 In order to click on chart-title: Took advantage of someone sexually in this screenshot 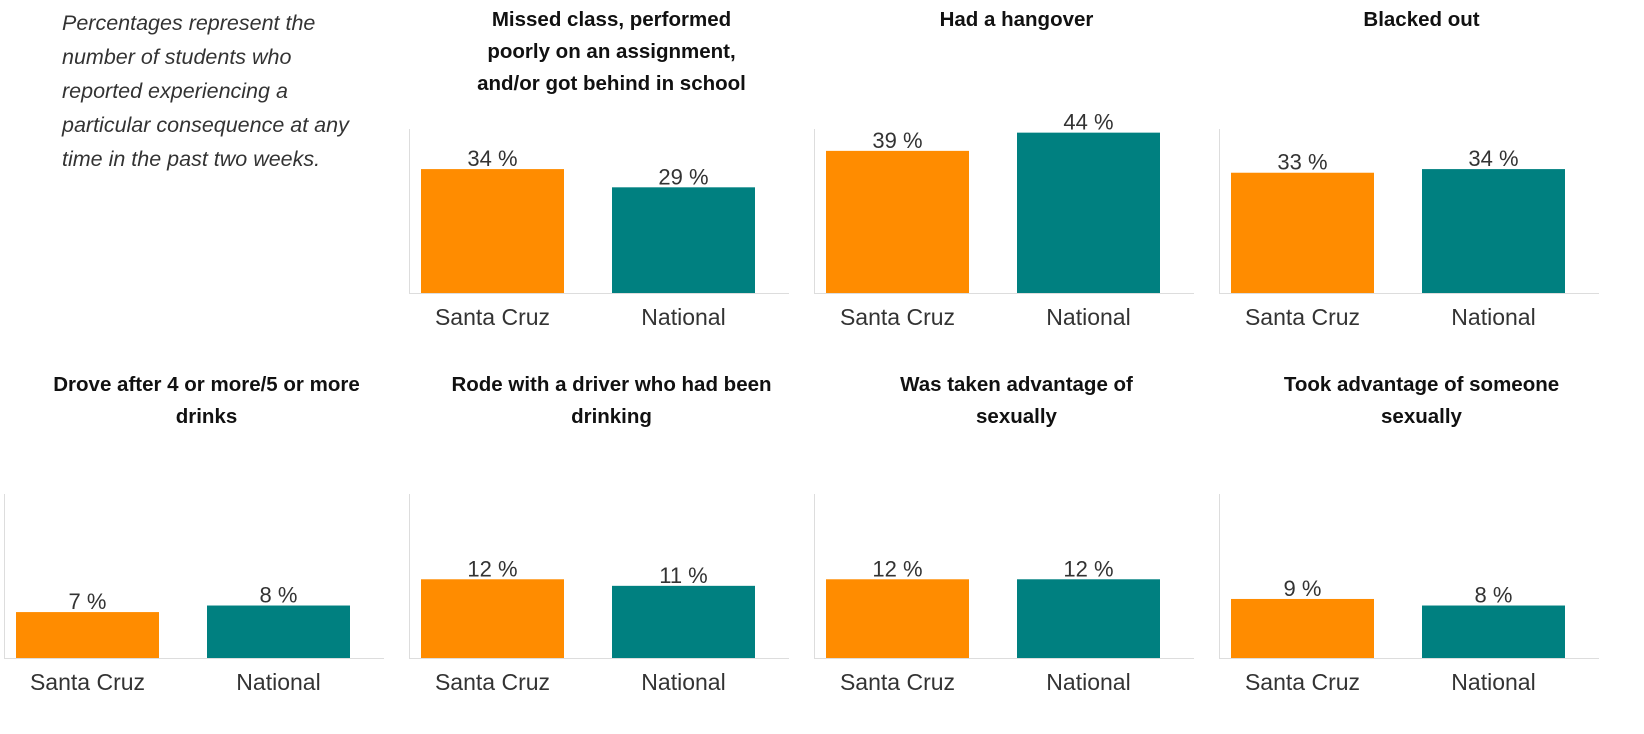, I will do `click(1421, 400)`.